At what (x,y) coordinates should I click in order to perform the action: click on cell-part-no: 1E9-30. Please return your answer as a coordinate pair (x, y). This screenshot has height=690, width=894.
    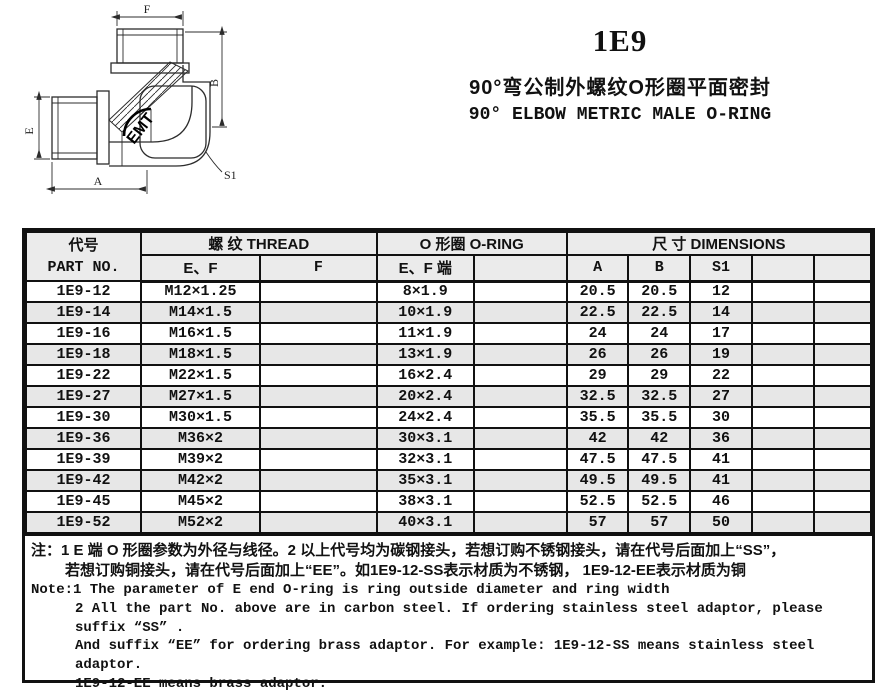
    Looking at the image, I should click on (83, 417).